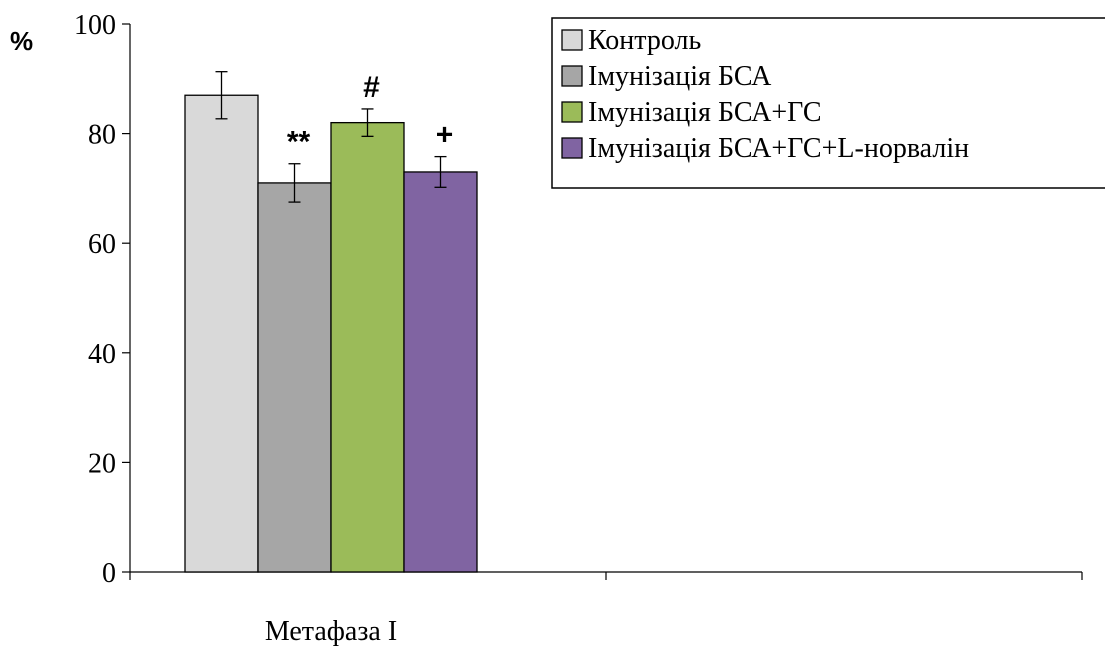 This screenshot has height=648, width=1105. I want to click on legend-label: Імунізація БСА, so click(680, 76).